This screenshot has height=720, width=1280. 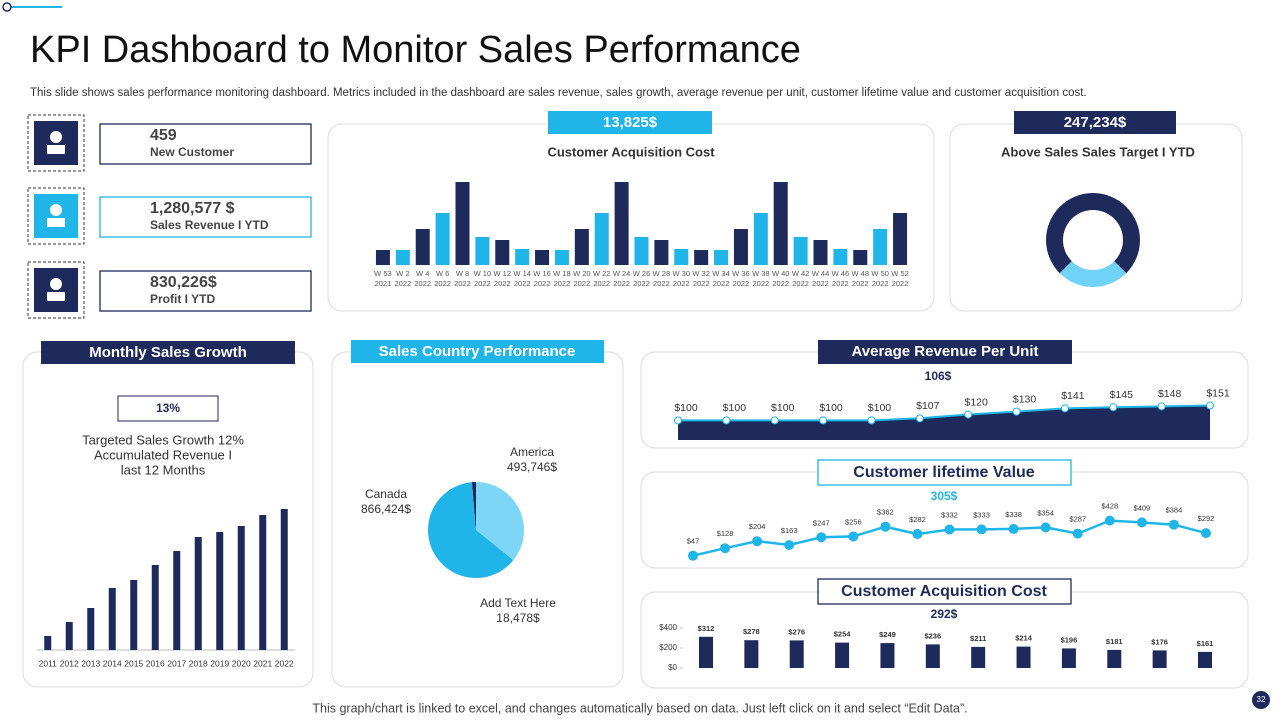 I want to click on data-label: $145, so click(x=1122, y=395).